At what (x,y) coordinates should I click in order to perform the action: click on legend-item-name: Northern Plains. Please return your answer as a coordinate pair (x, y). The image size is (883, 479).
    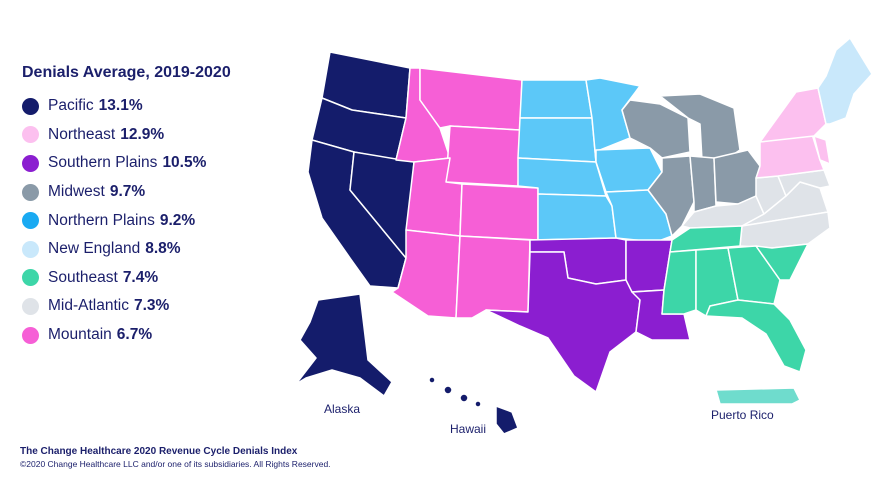
    Looking at the image, I should click on (101, 220).